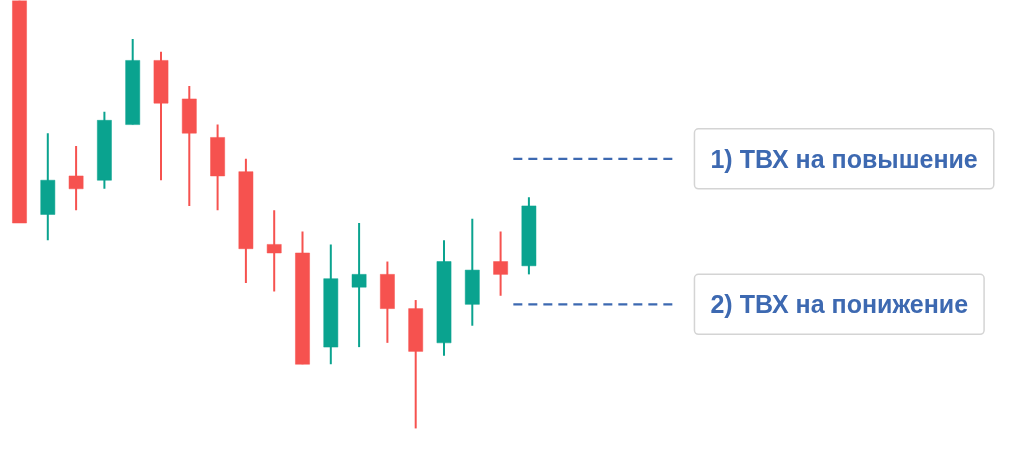 Image resolution: width=1024 pixels, height=472 pixels. I want to click on ref-line-label: 1) ТВХ на повышение, so click(844, 158).